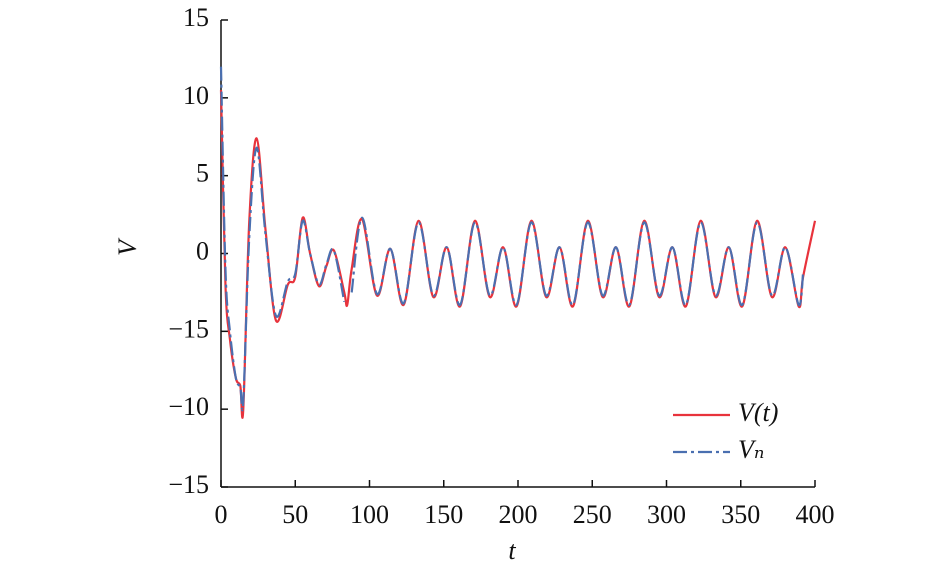 Image resolution: width=945 pixels, height=573 pixels. What do you see at coordinates (188, 406) in the screenshot?
I see `y-tick-label: −10` at bounding box center [188, 406].